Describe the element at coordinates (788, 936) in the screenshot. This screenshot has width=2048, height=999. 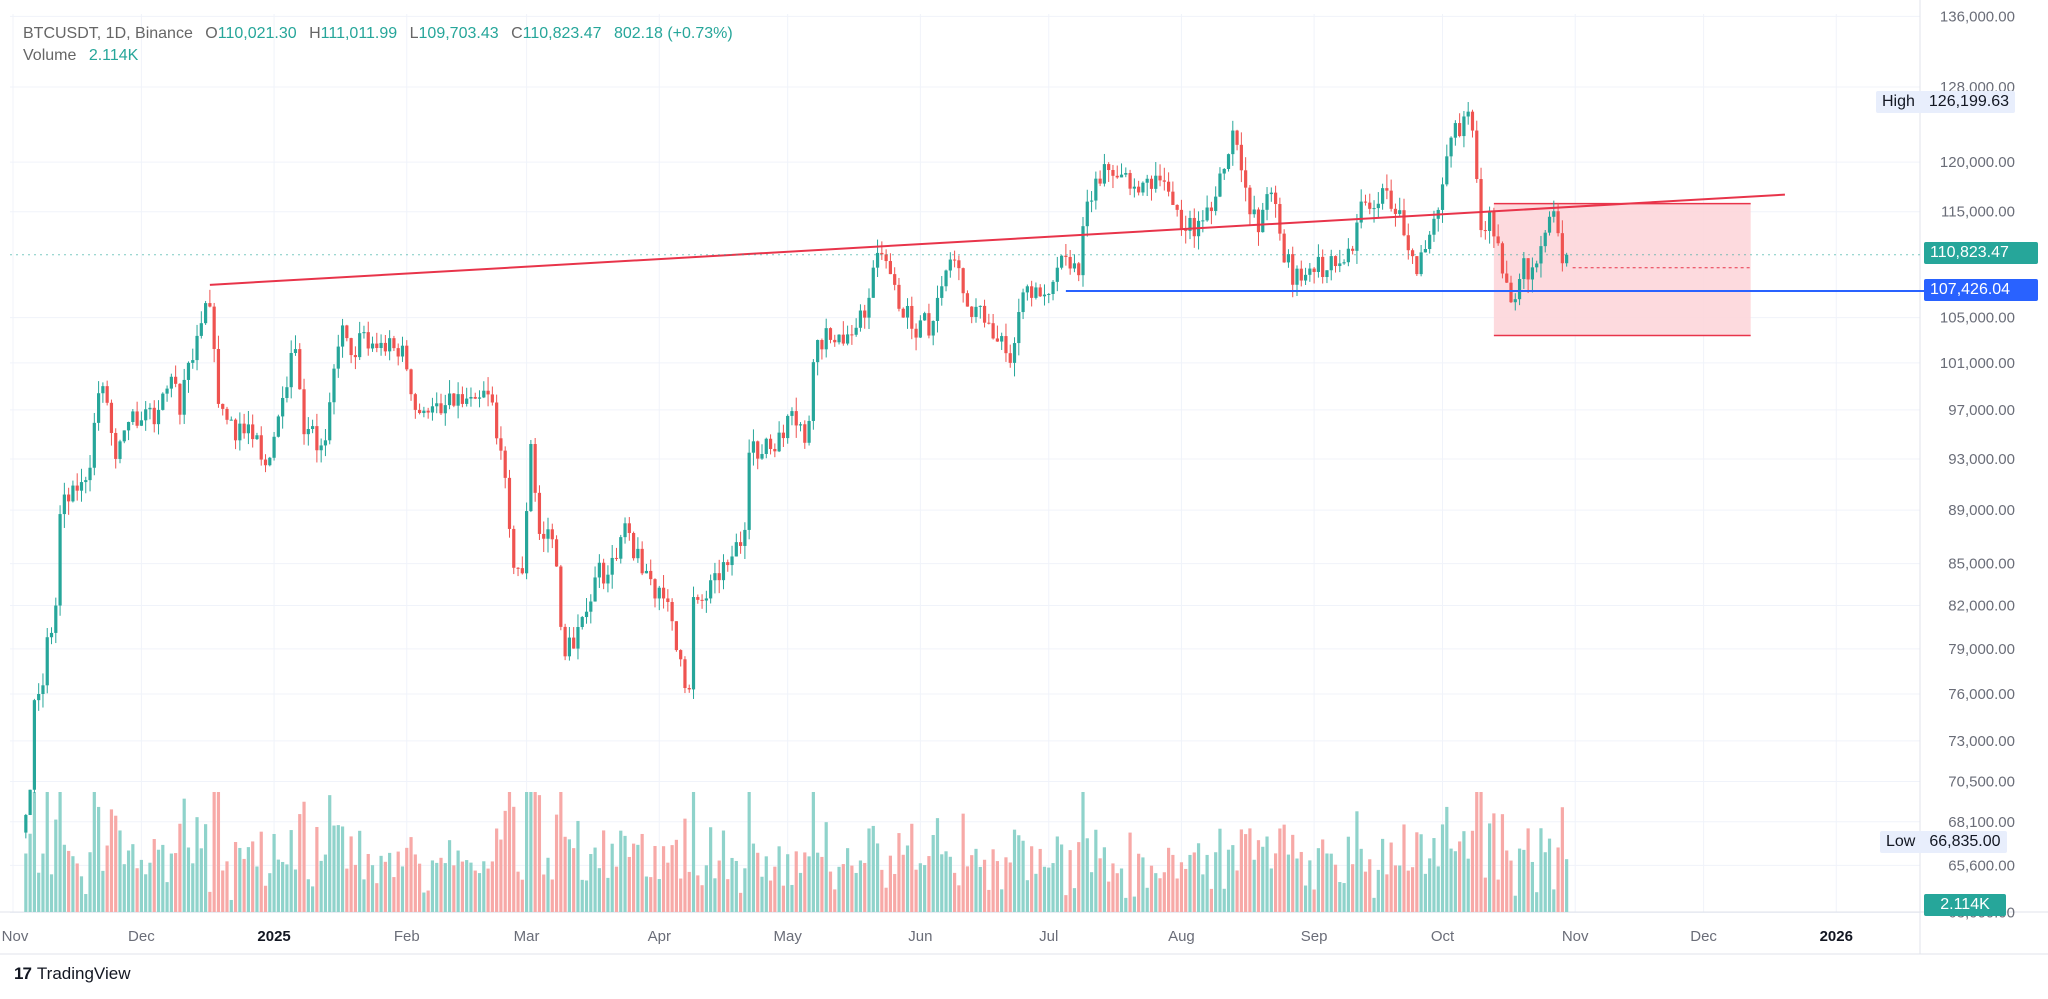
I see `time-tick-label: May` at that location.